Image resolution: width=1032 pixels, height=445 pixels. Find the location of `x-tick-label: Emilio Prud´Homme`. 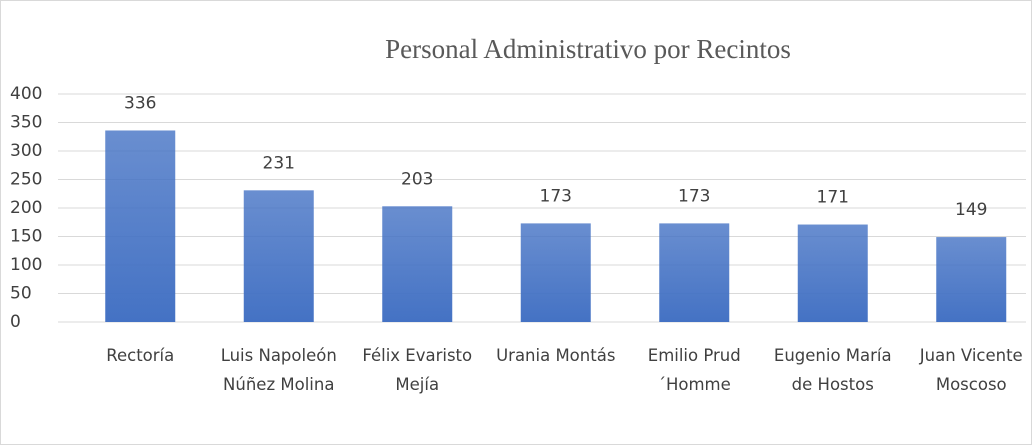

x-tick-label: Emilio Prud´Homme is located at coordinates (694, 370).